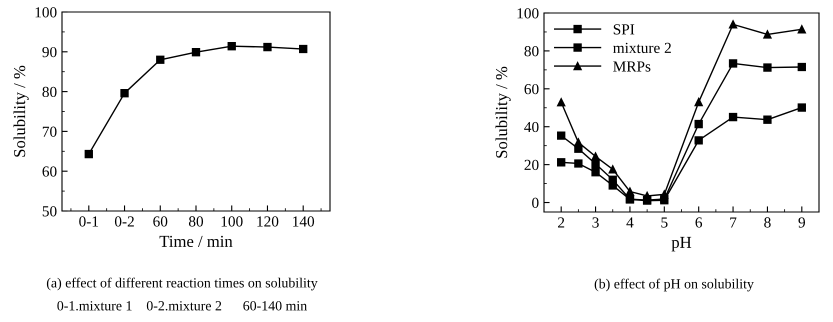 This screenshot has height=322, width=833. Describe the element at coordinates (49, 52) in the screenshot. I see `y-tick-label: 90` at that location.